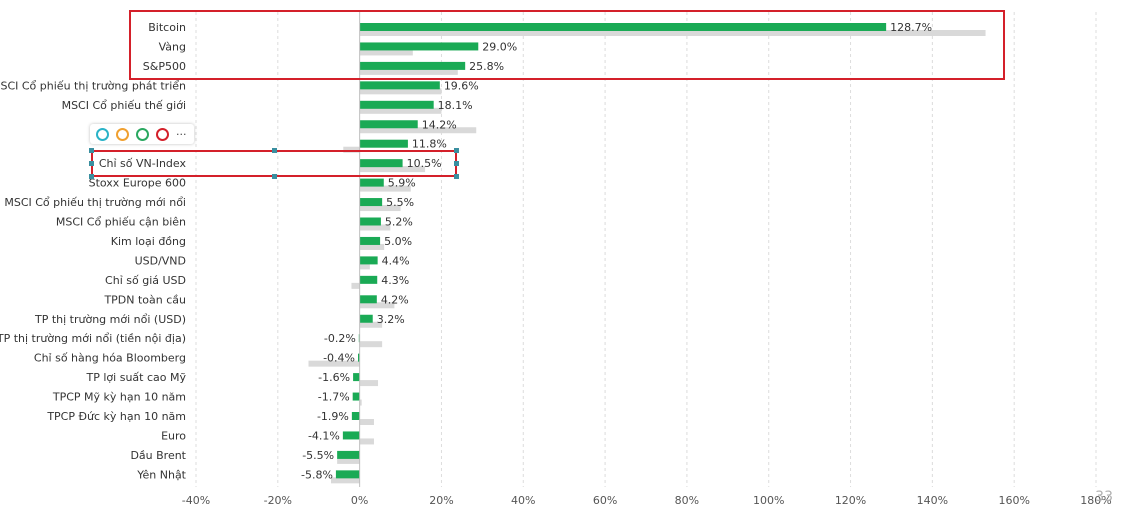 The image size is (1125, 515). I want to click on category-label: Vàng, so click(172, 46).